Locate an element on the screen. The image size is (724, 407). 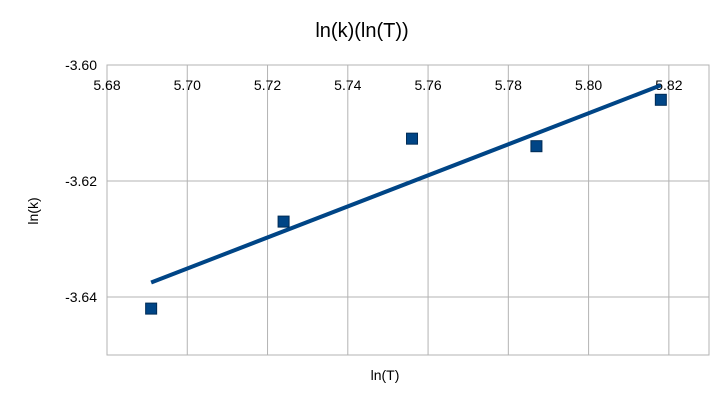
x-axis-label: ln(T) is located at coordinates (385, 375).